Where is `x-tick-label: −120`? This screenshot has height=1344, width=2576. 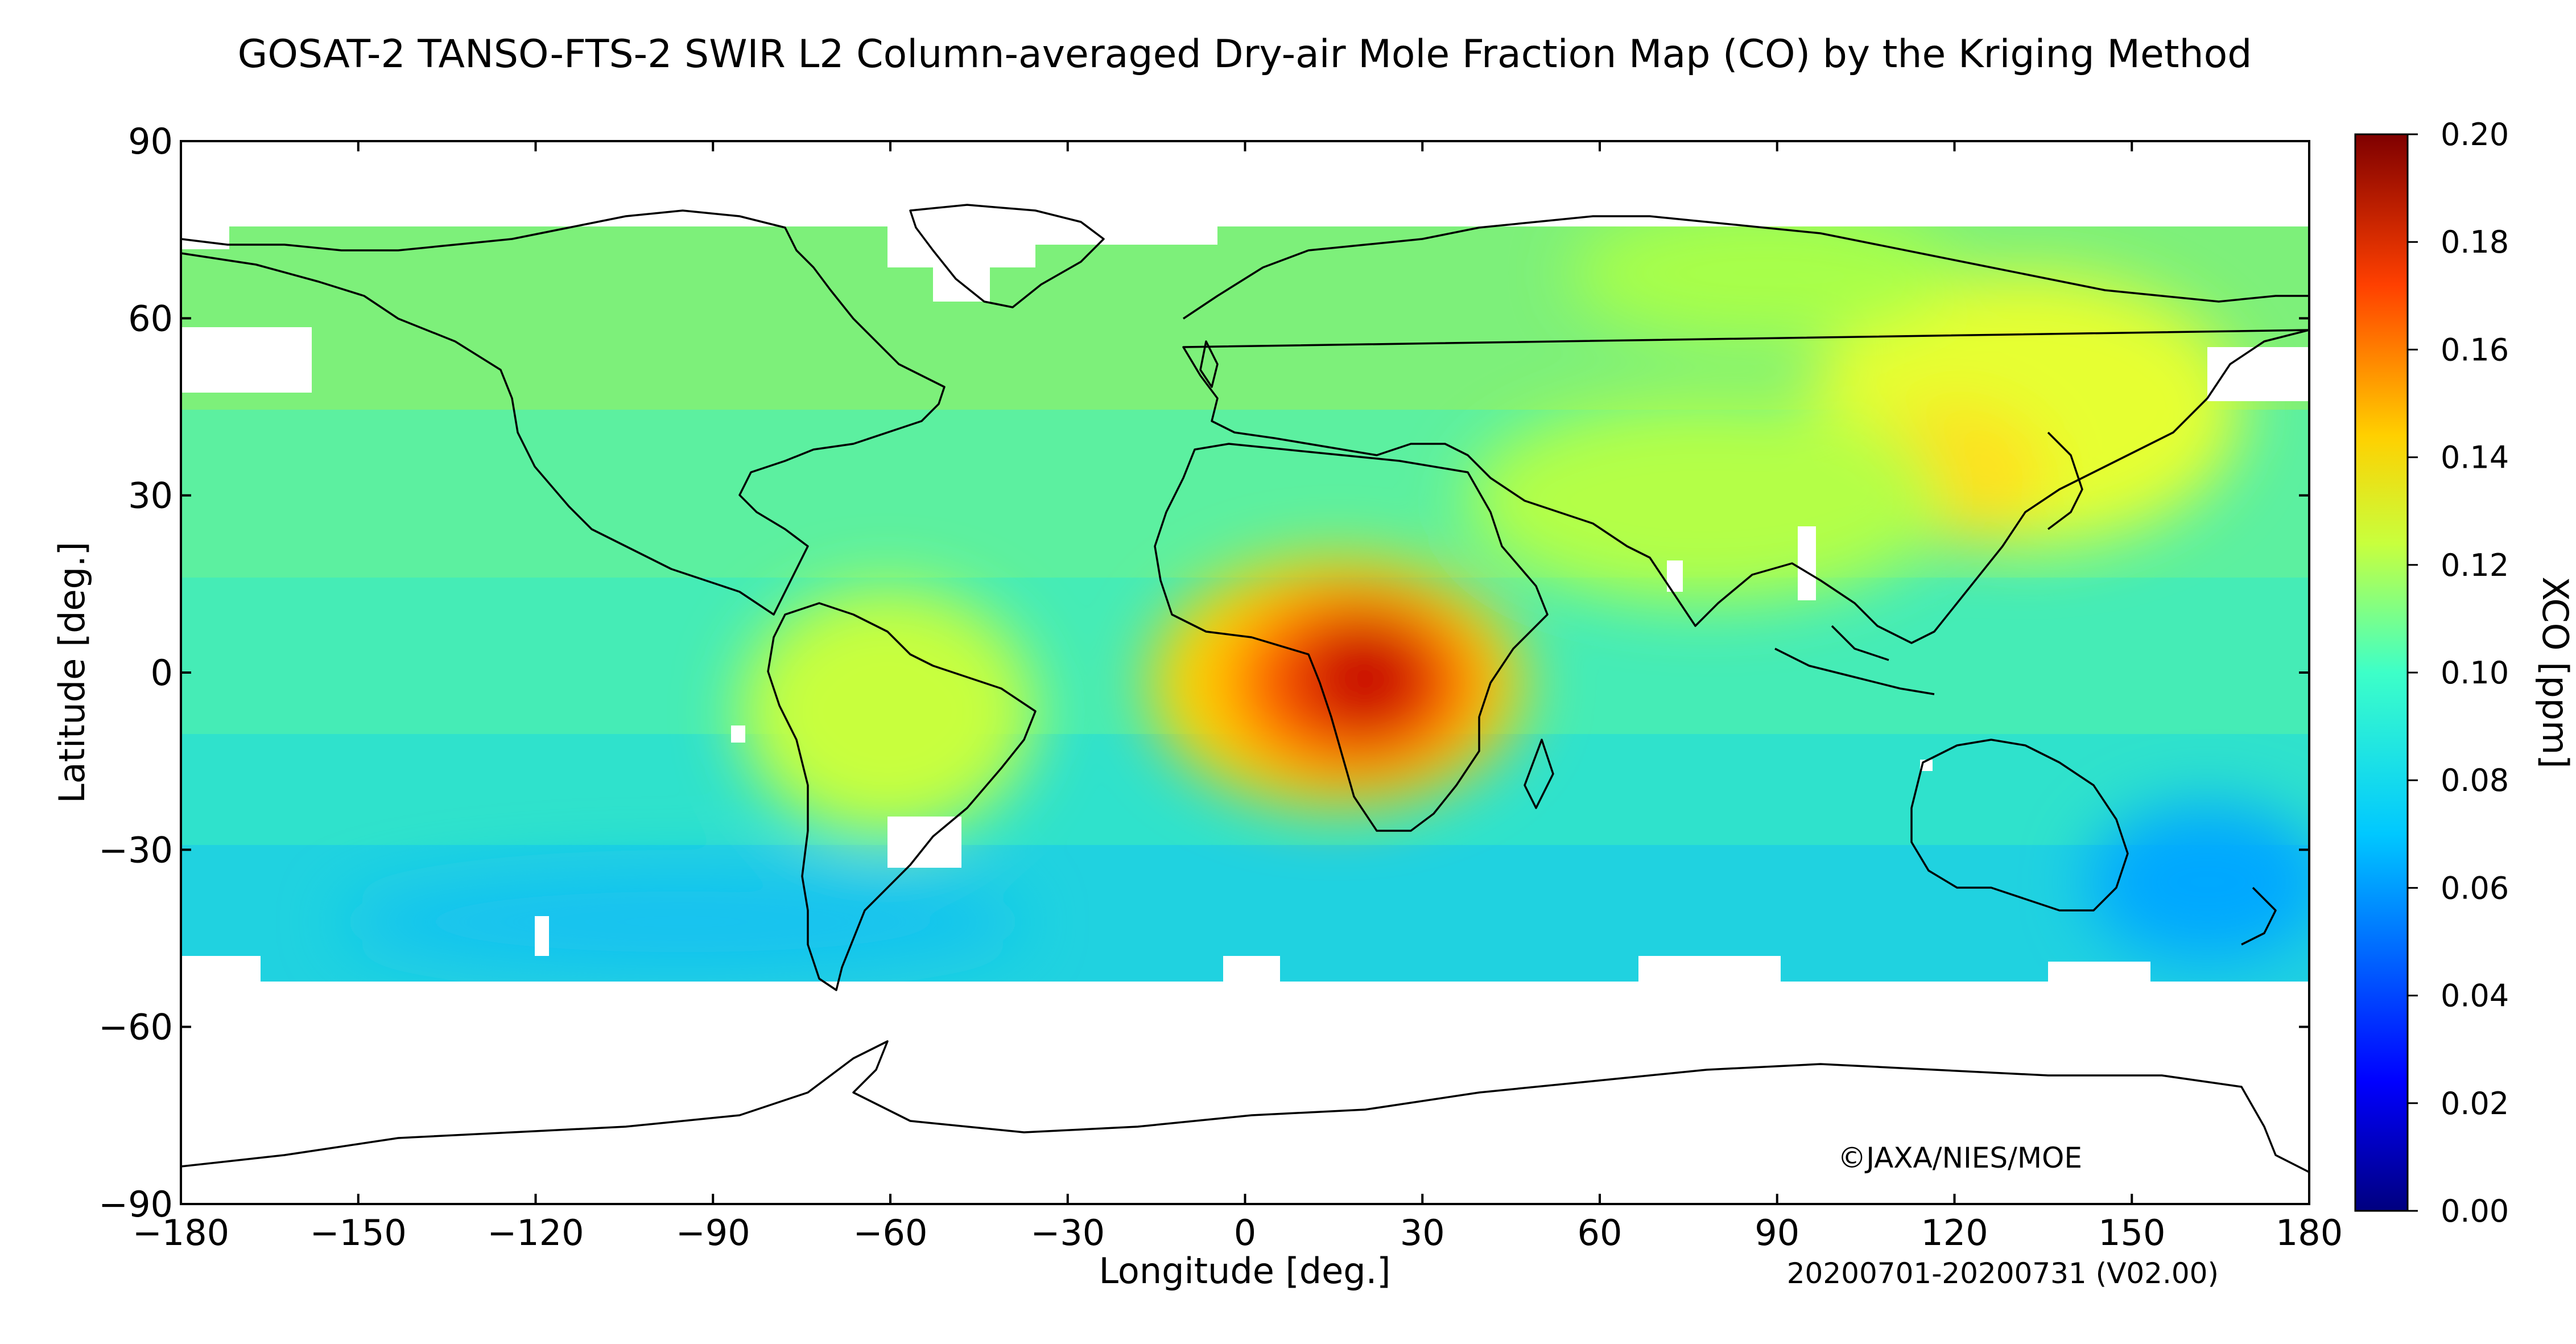 x-tick-label: −120 is located at coordinates (536, 1233).